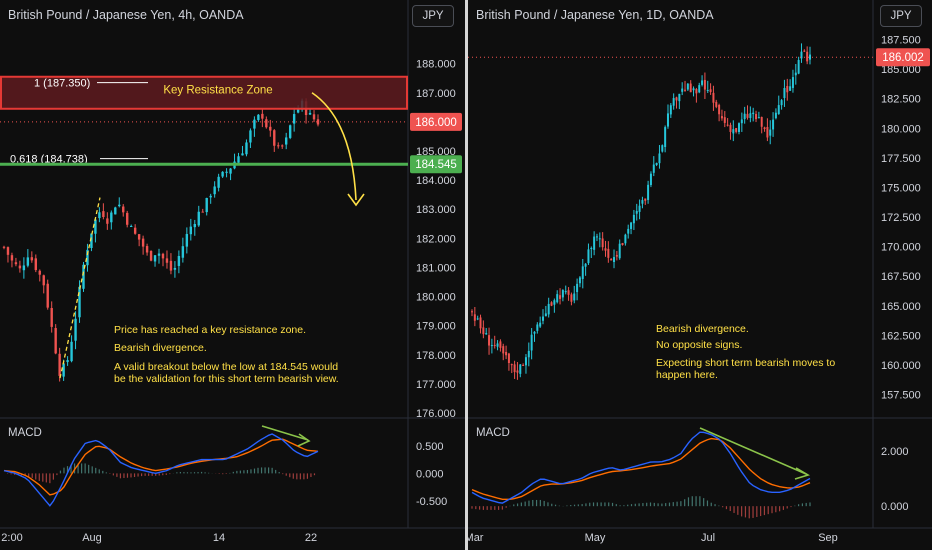 The height and width of the screenshot is (550, 932). I want to click on zone-label: Key Resistance Zone, so click(217, 91).